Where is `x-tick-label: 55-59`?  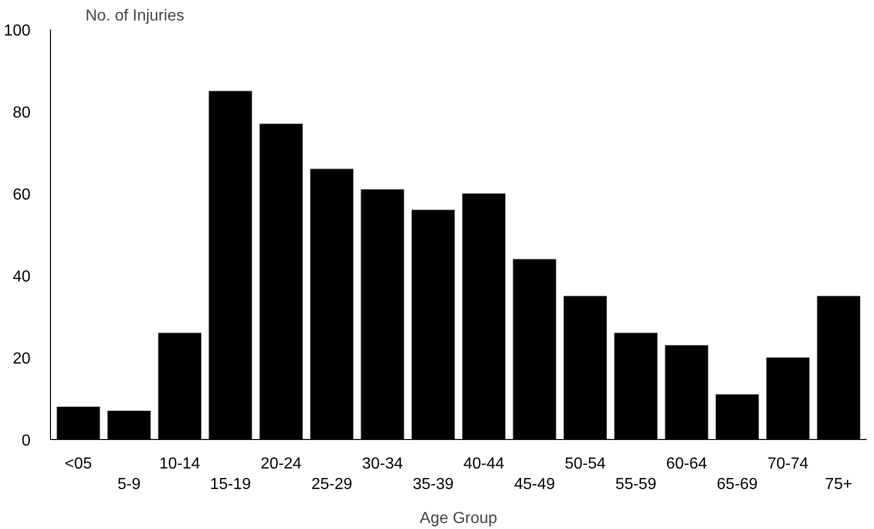 x-tick-label: 55-59 is located at coordinates (635, 484).